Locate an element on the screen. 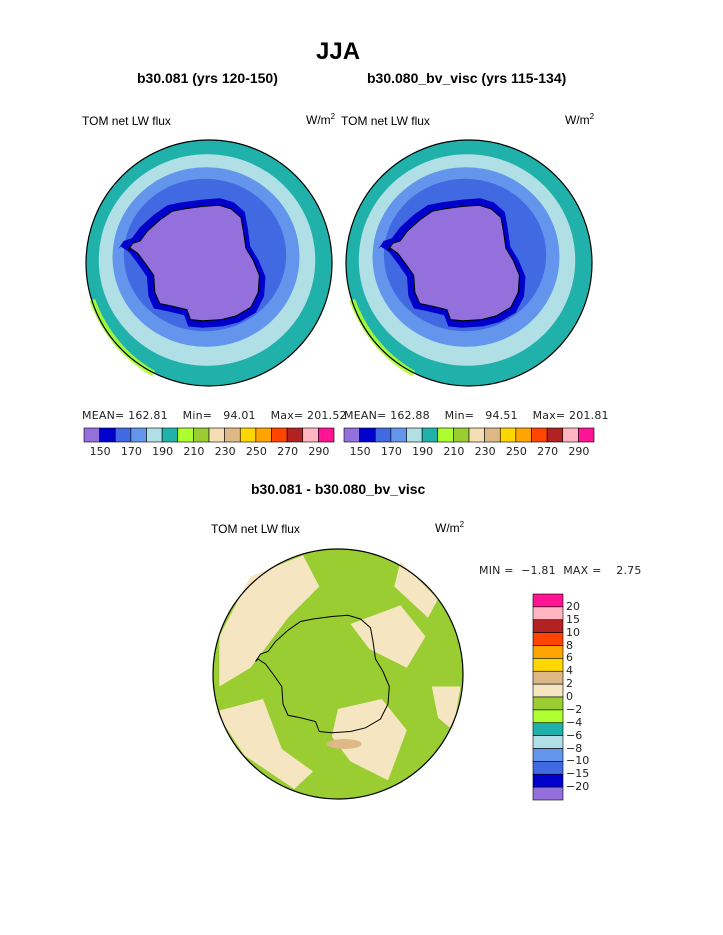  panel2-polar-map is located at coordinates (469, 263).